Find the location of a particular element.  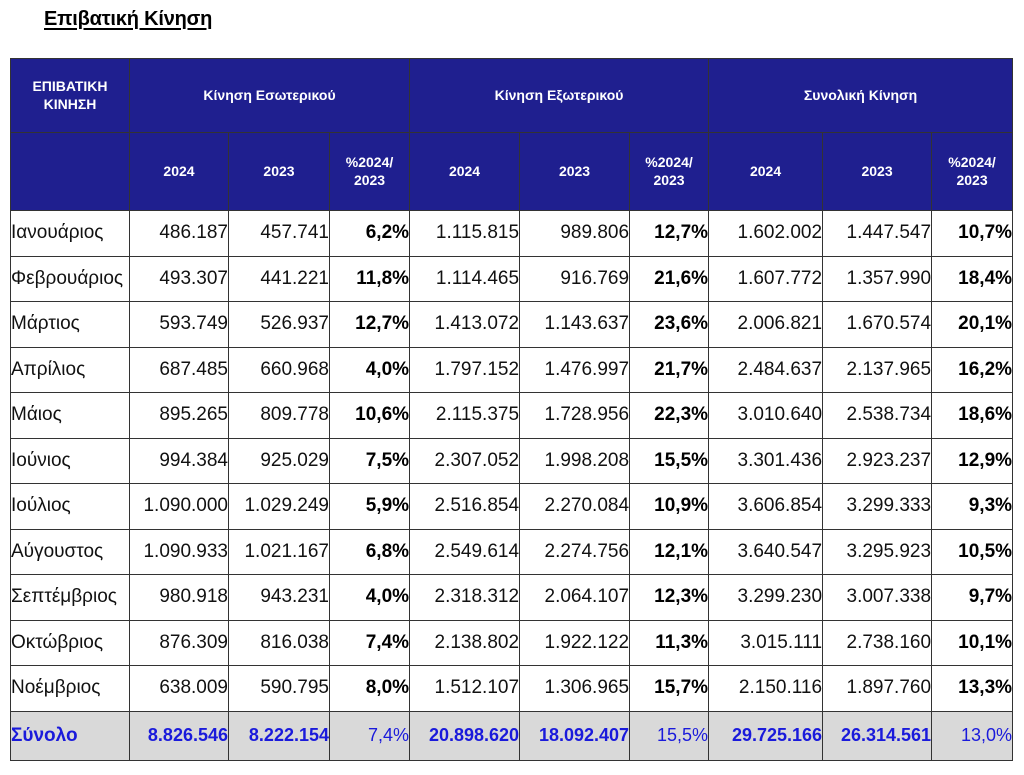

total-2023-cell: 3.007.338 is located at coordinates (877, 597).